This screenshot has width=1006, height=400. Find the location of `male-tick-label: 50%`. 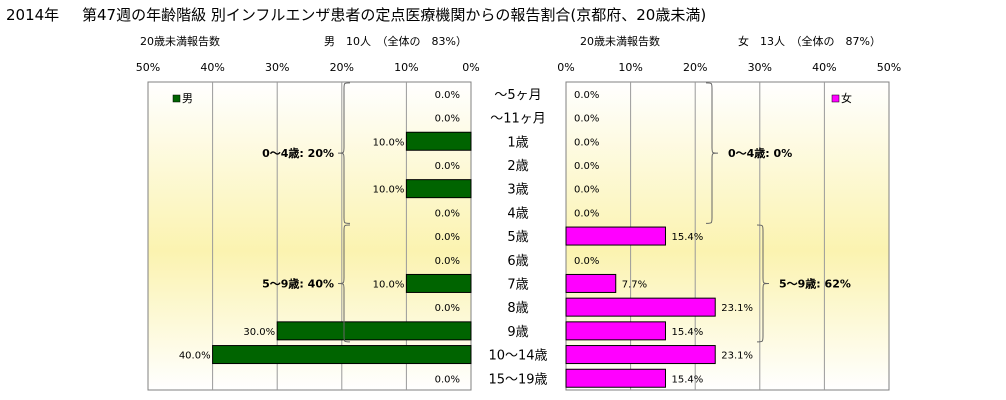

male-tick-label: 50% is located at coordinates (148, 67).